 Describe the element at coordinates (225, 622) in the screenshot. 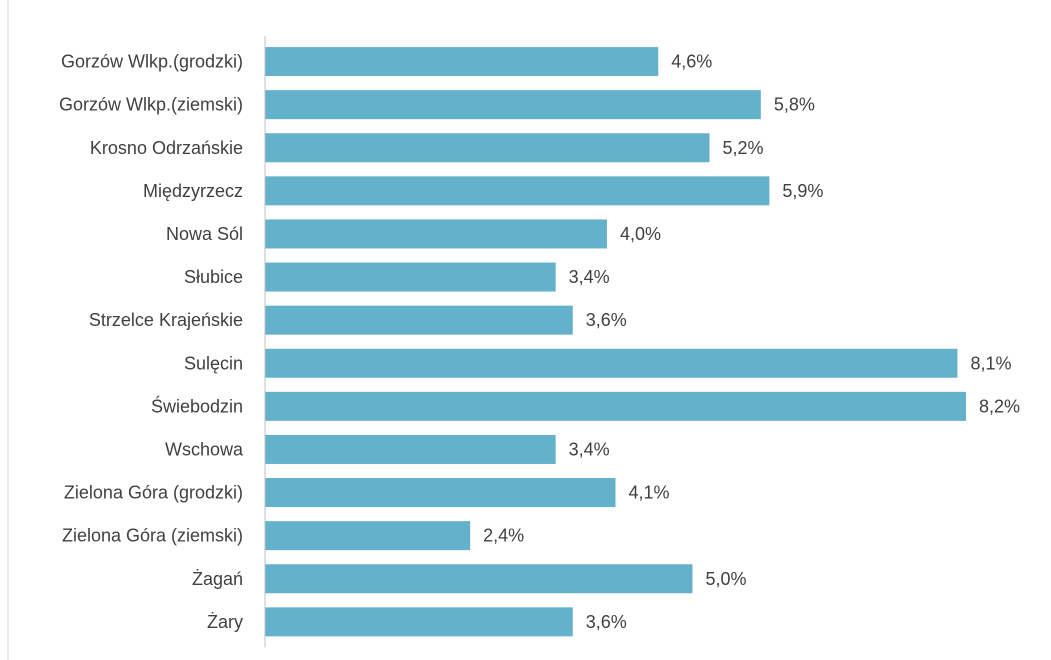

I see `category-label: Żary` at that location.